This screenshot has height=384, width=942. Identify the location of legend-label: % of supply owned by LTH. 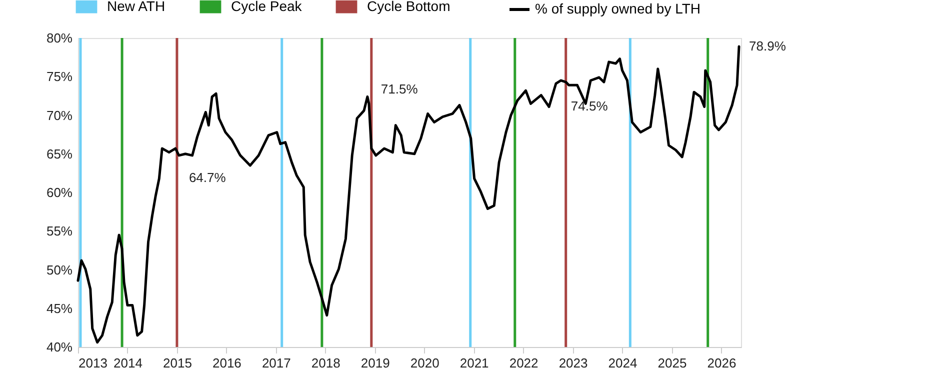
(617, 8).